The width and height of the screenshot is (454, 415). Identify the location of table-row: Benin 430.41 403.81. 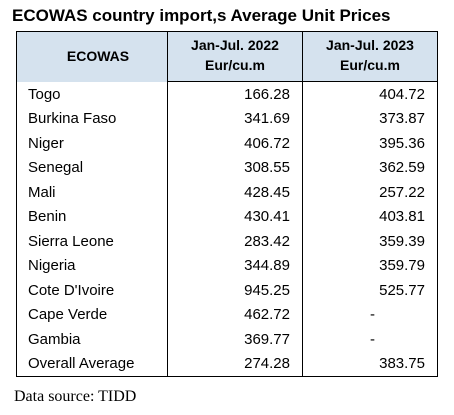
(227, 216).